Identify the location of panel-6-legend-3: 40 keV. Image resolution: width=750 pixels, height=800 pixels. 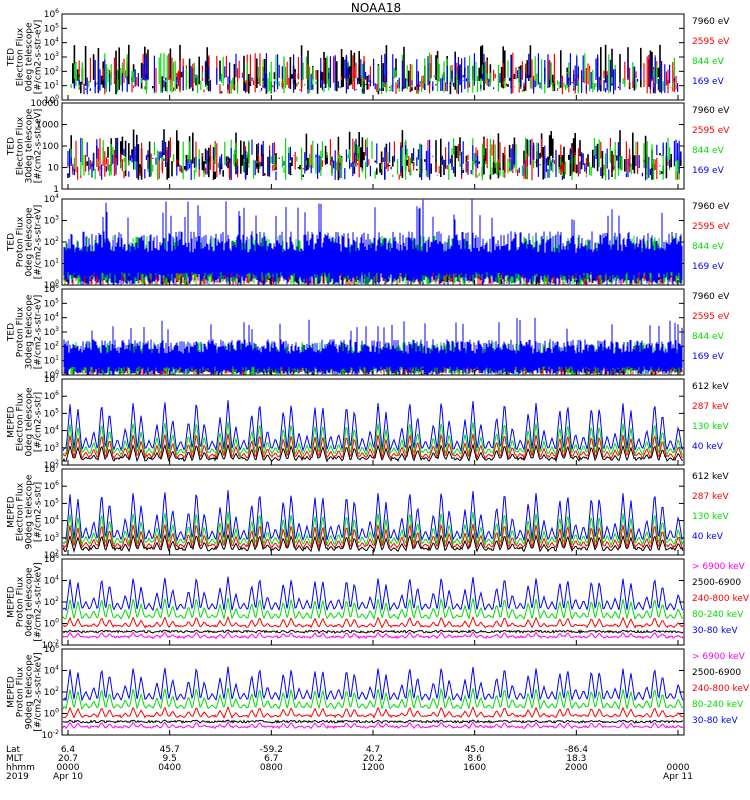
(708, 537).